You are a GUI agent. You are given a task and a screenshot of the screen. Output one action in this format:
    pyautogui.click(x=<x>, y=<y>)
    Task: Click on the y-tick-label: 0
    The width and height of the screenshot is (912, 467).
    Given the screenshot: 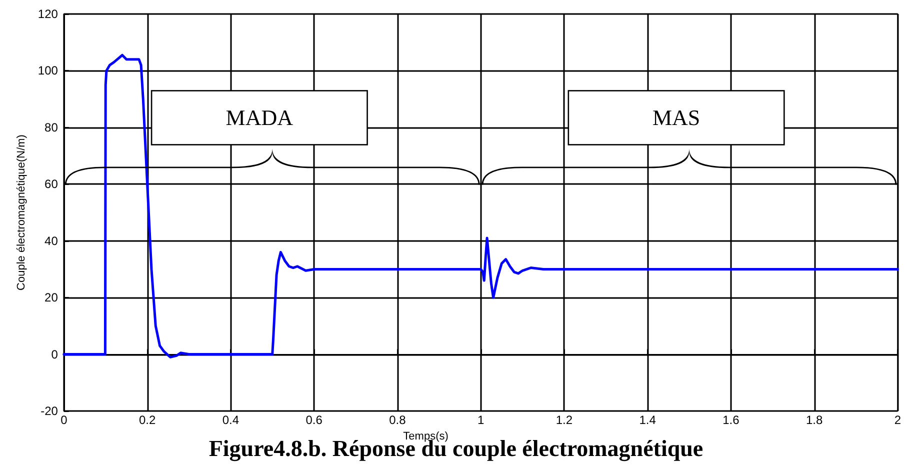 What is the action you would take?
    pyautogui.click(x=54, y=354)
    